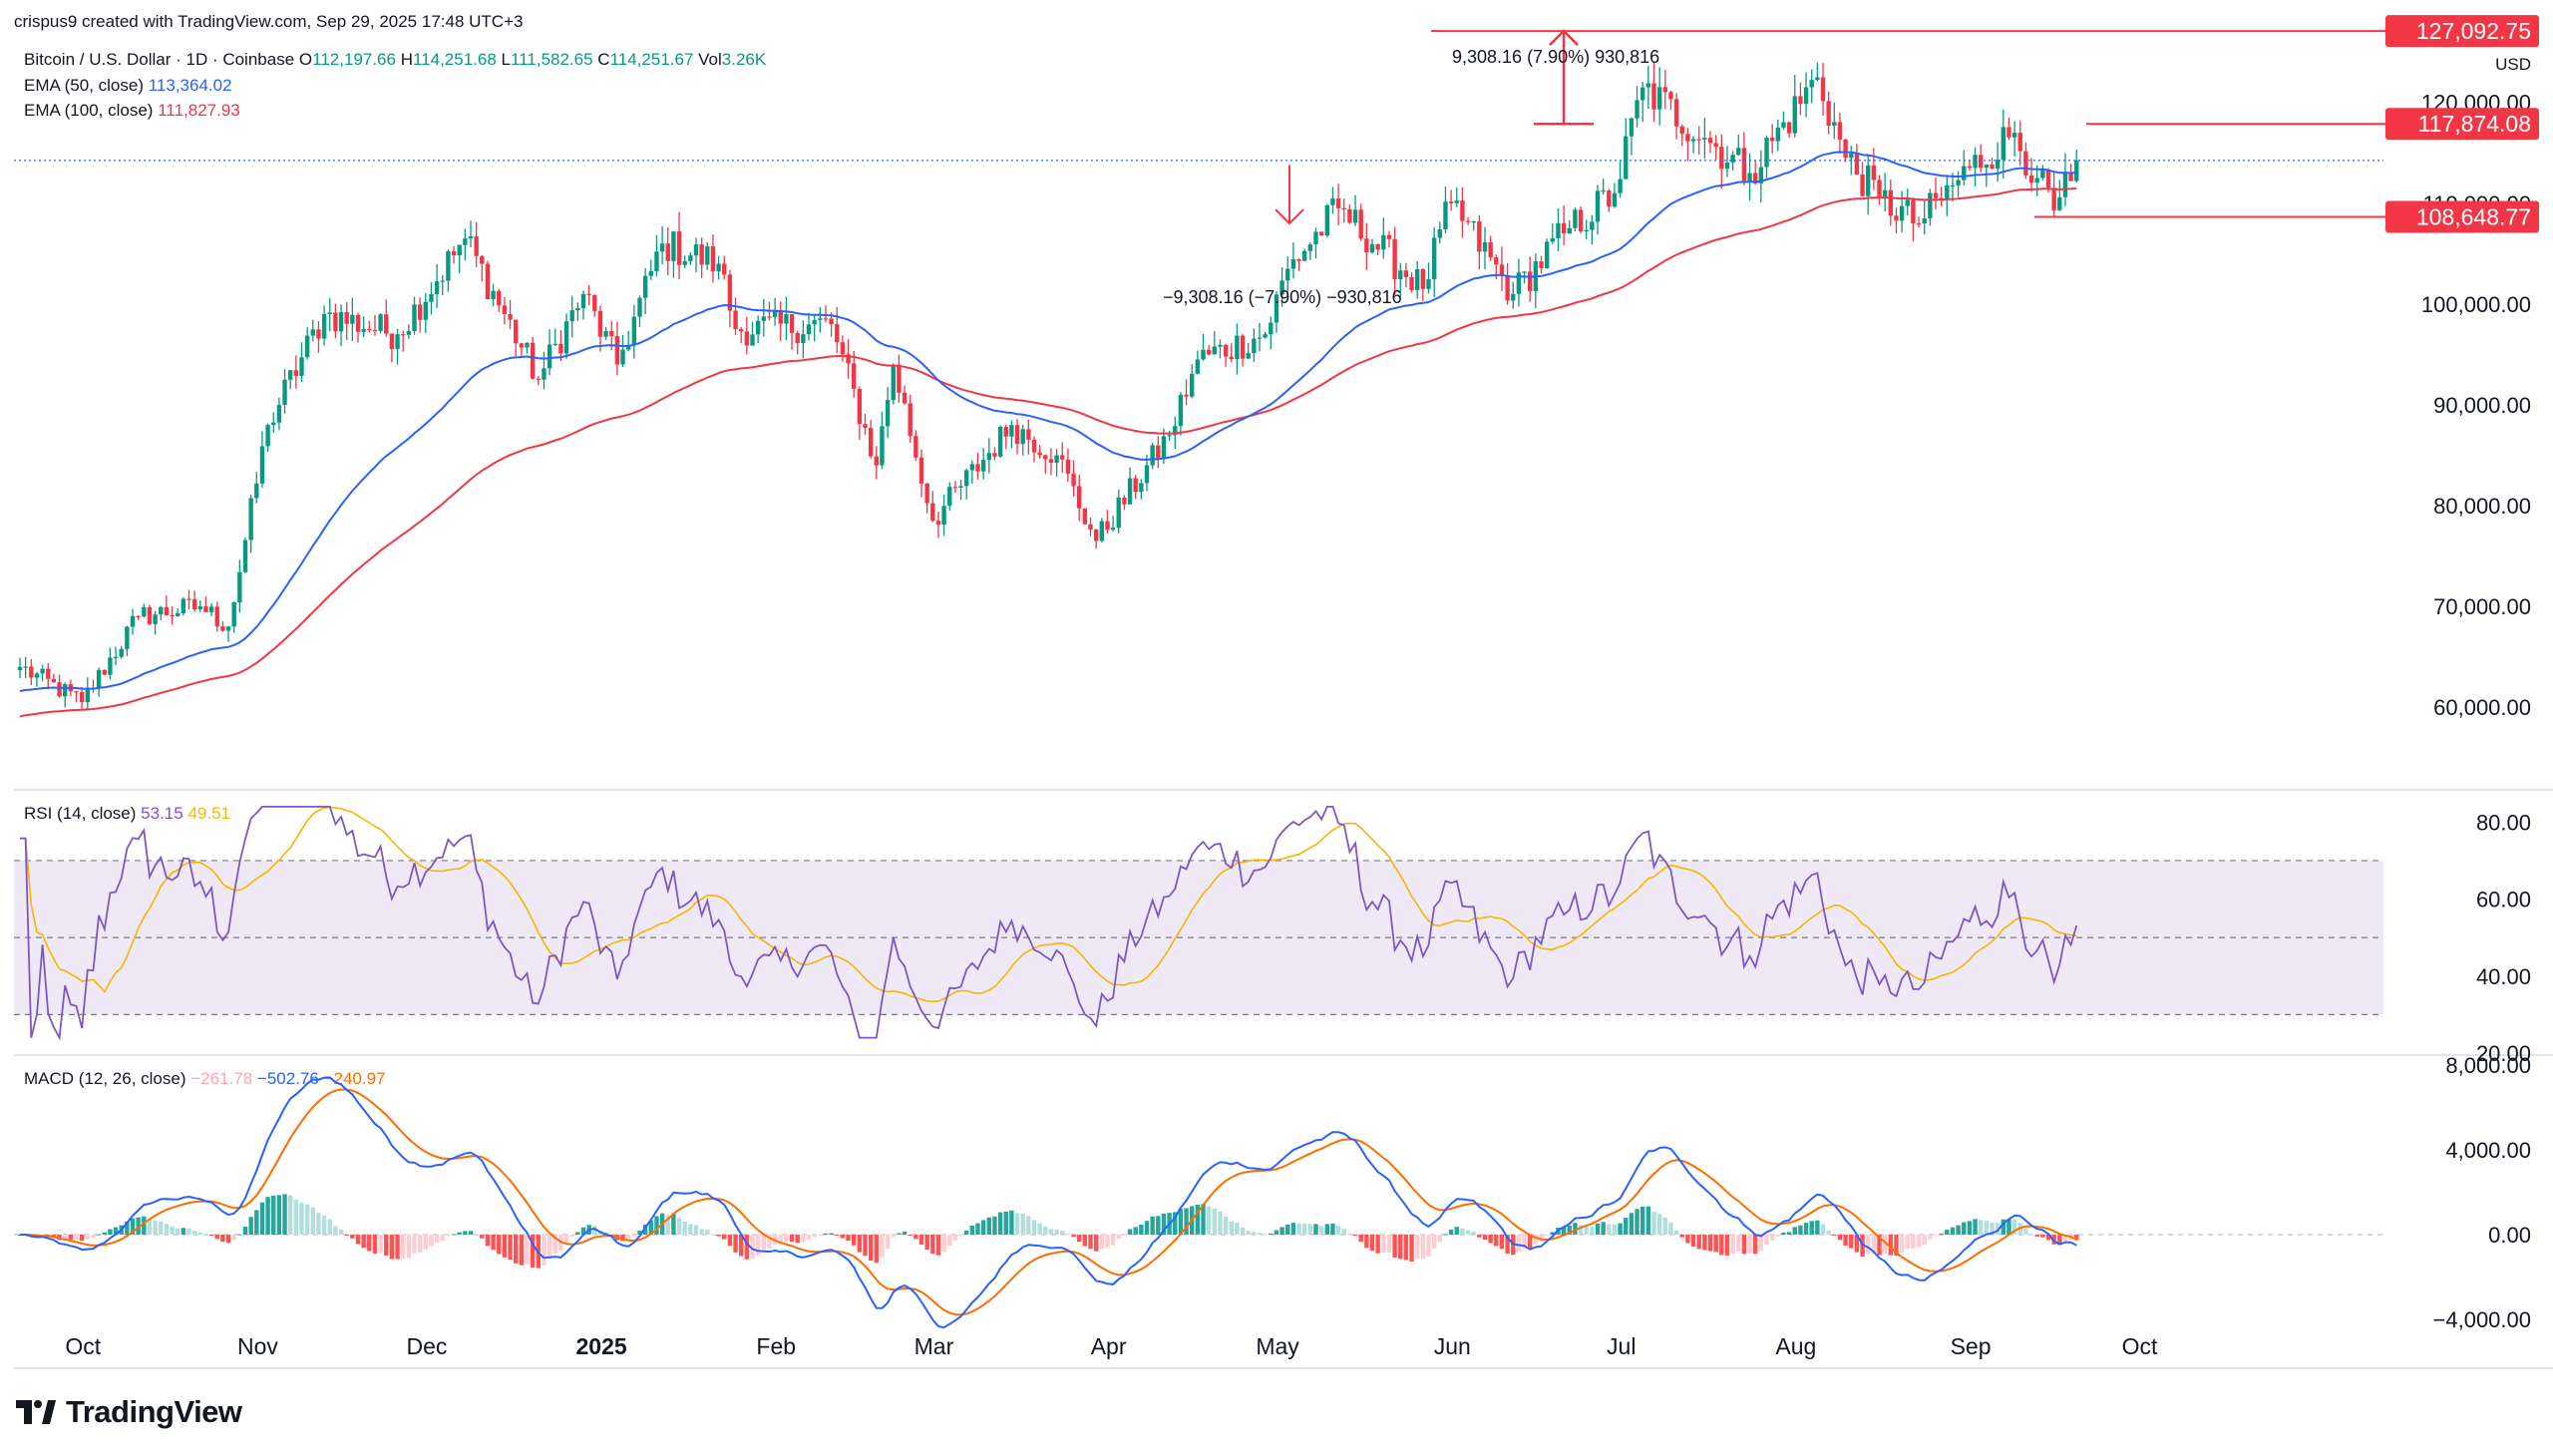  What do you see at coordinates (2482, 506) in the screenshot?
I see `price-tick-label: 80,000.00` at bounding box center [2482, 506].